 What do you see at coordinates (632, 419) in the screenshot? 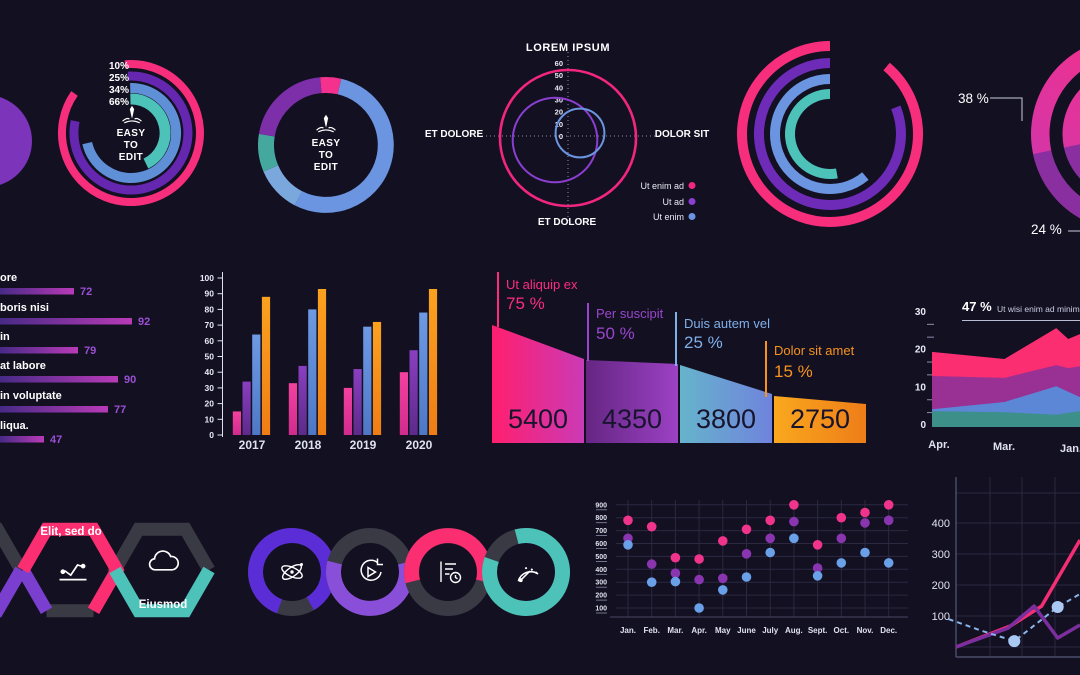
I see `funnel-stage-value: 4350` at bounding box center [632, 419].